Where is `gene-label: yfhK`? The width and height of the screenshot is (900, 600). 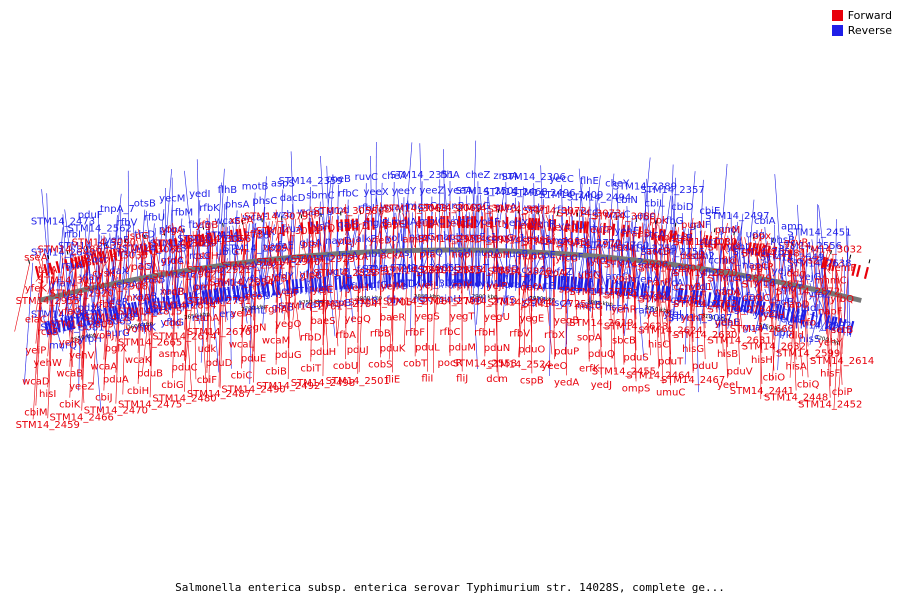
gene-label: yfhK is located at coordinates (145, 328).